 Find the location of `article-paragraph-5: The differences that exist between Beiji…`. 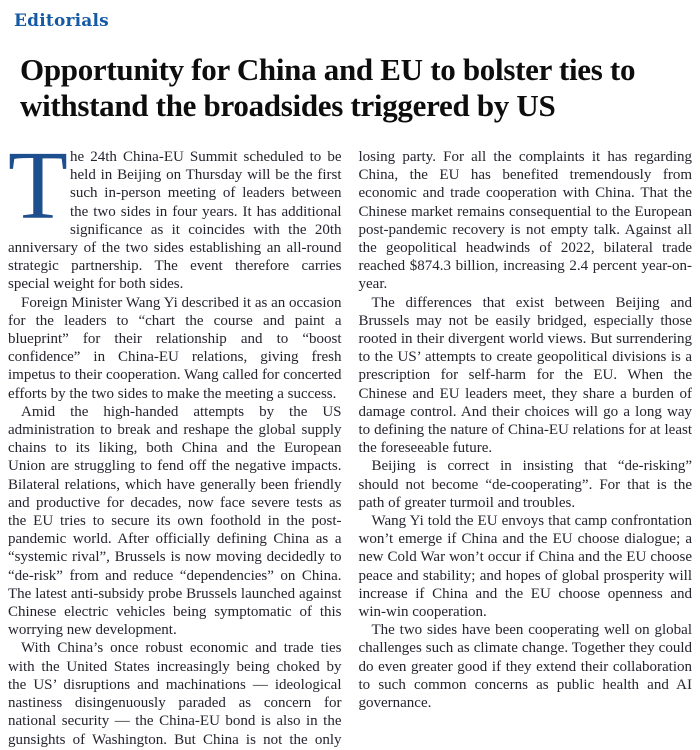

article-paragraph-5: The differences that exist between Beiji… is located at coordinates (525, 375).